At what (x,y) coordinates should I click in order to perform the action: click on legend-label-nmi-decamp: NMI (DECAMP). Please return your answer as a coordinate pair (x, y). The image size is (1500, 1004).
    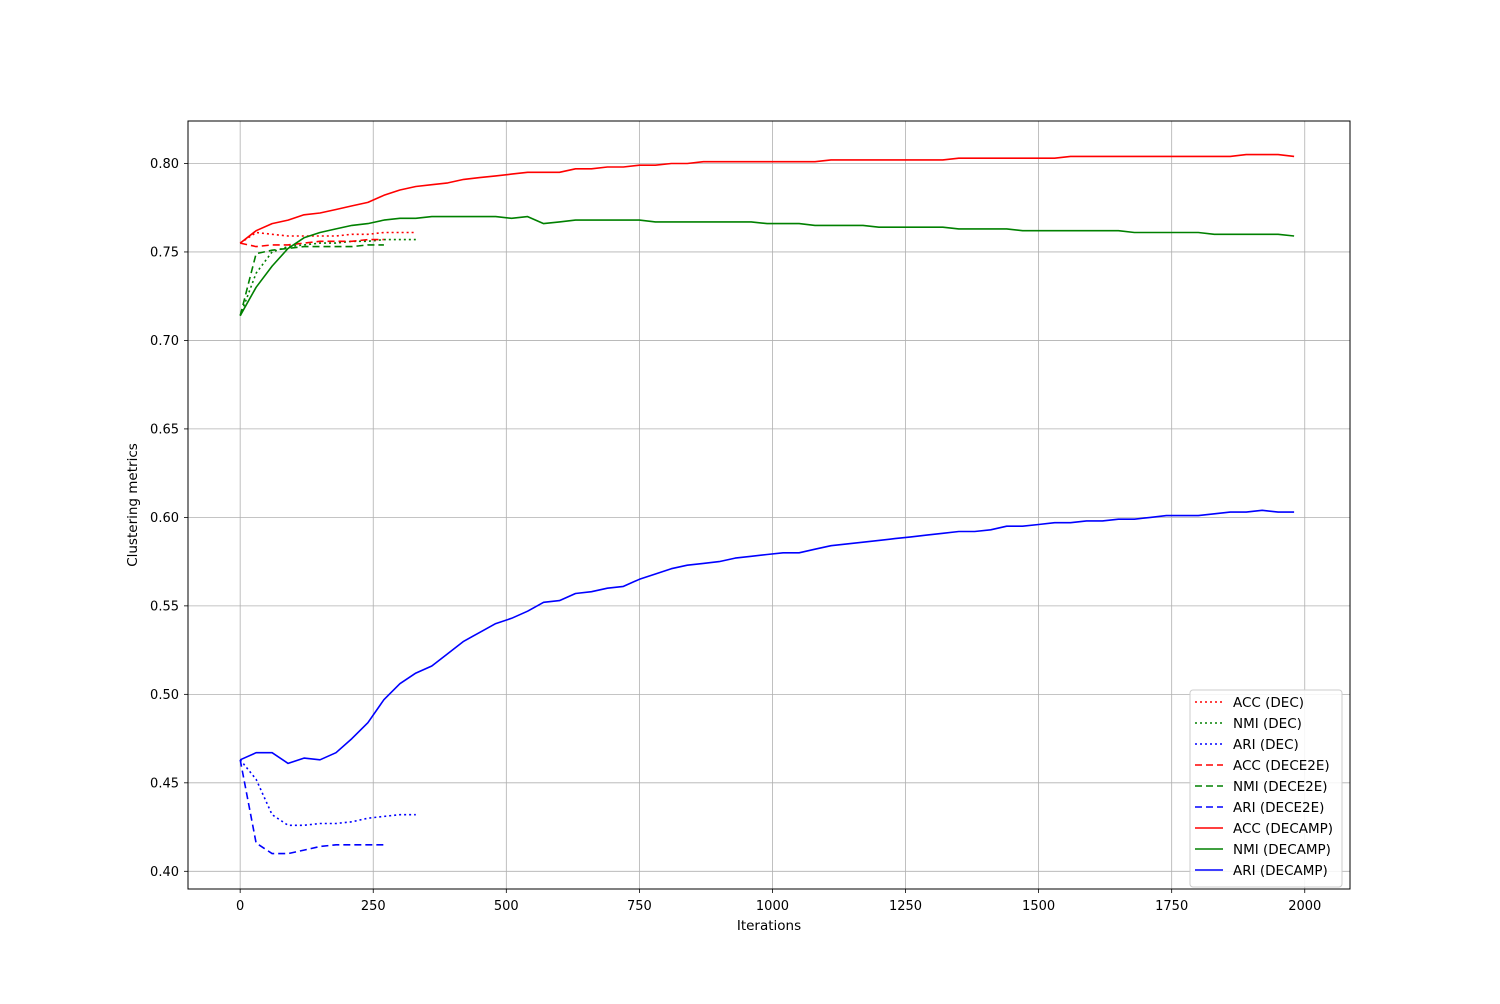
    Looking at the image, I should click on (1282, 850).